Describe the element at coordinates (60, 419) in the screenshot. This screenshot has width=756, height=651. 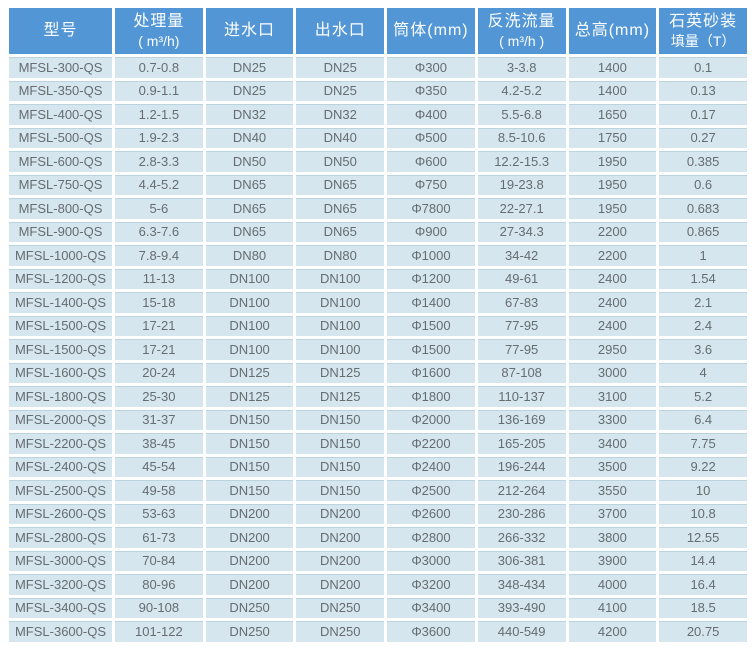
I see `cell-model: MFSL-2000-QS` at that location.